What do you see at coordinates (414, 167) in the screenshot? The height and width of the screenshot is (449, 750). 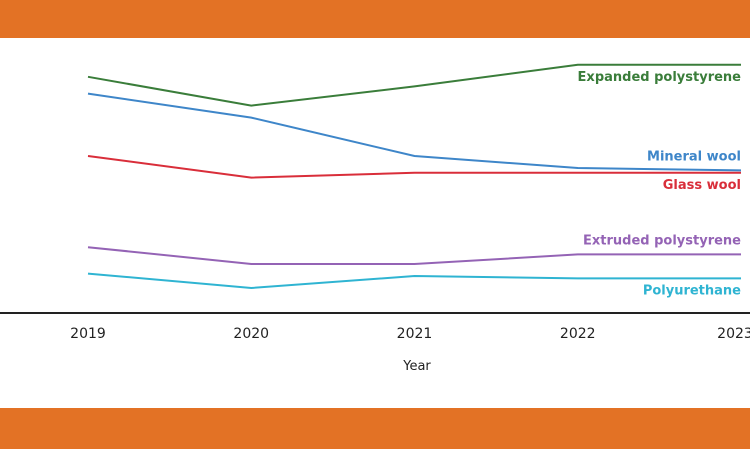 I see `series-line-glass-wool` at bounding box center [414, 167].